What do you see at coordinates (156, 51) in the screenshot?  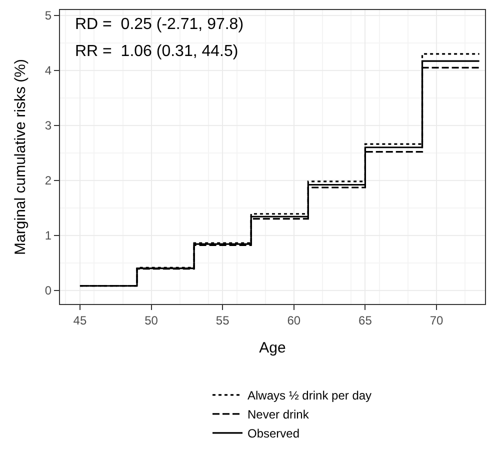 I see `annotation: RR = 1.06 (0.31, 44.5)` at bounding box center [156, 51].